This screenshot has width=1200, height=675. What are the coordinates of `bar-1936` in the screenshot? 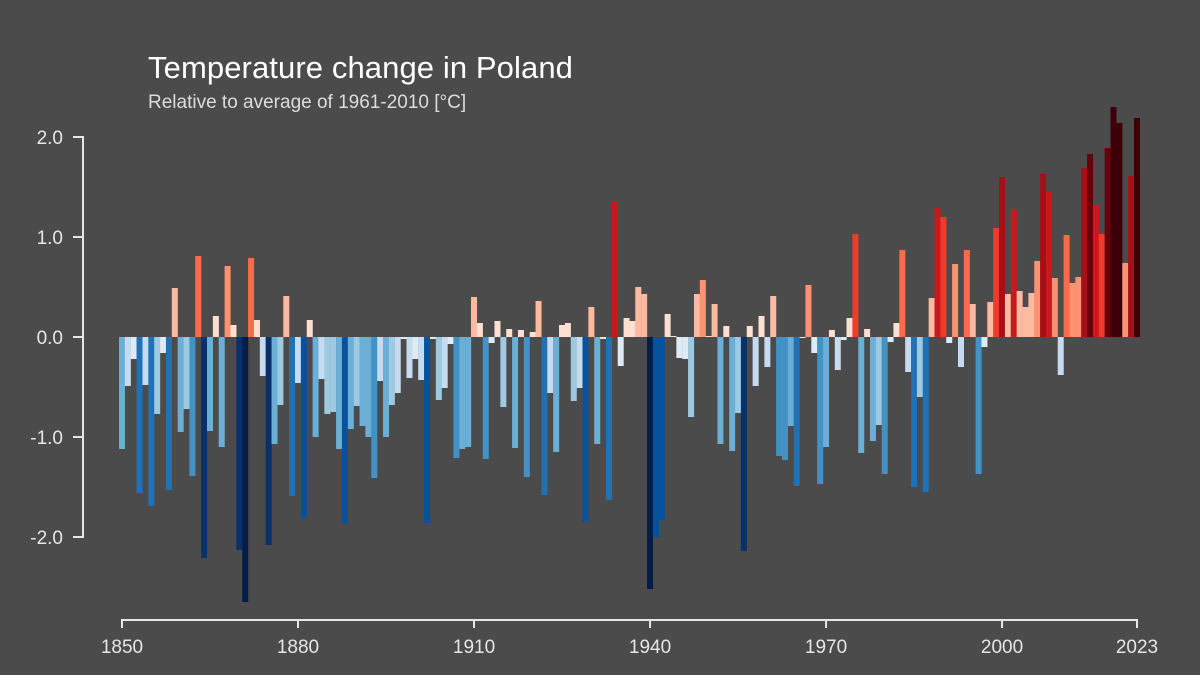 It's located at (626, 327).